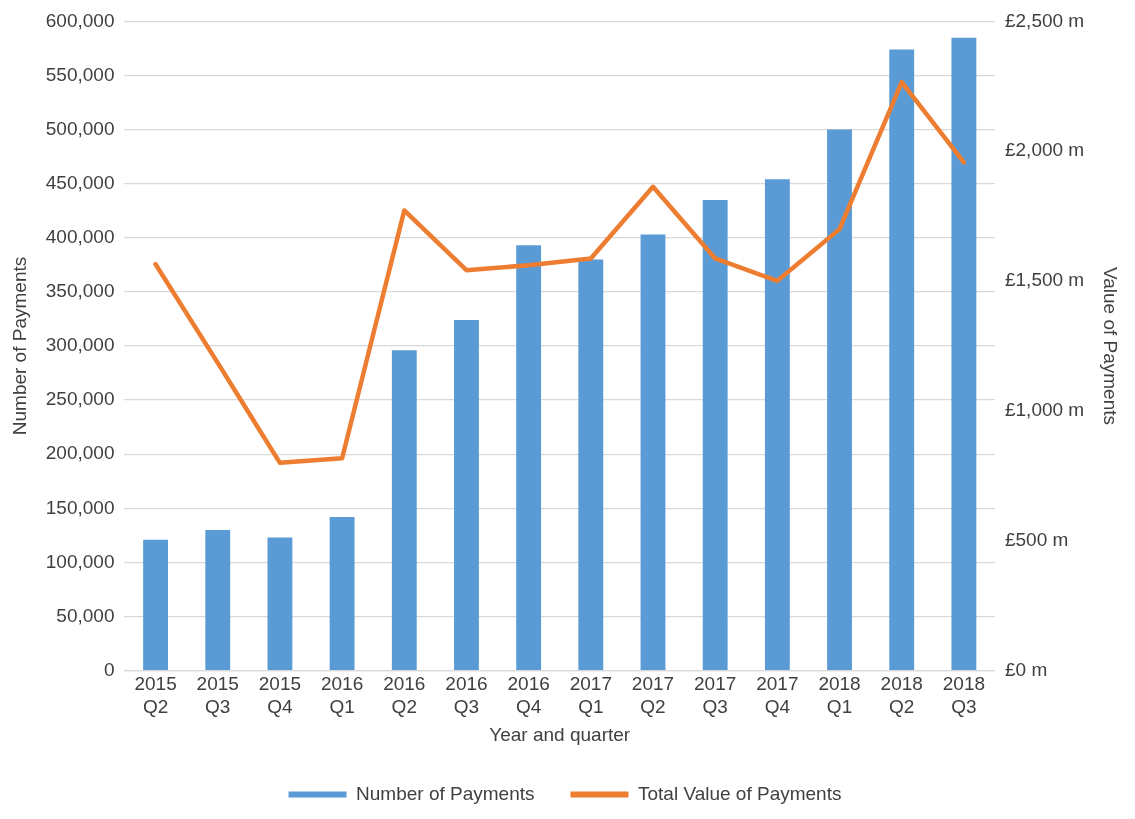 The height and width of the screenshot is (819, 1135). What do you see at coordinates (80, 345) in the screenshot?
I see `y-tick-label: 300,000` at bounding box center [80, 345].